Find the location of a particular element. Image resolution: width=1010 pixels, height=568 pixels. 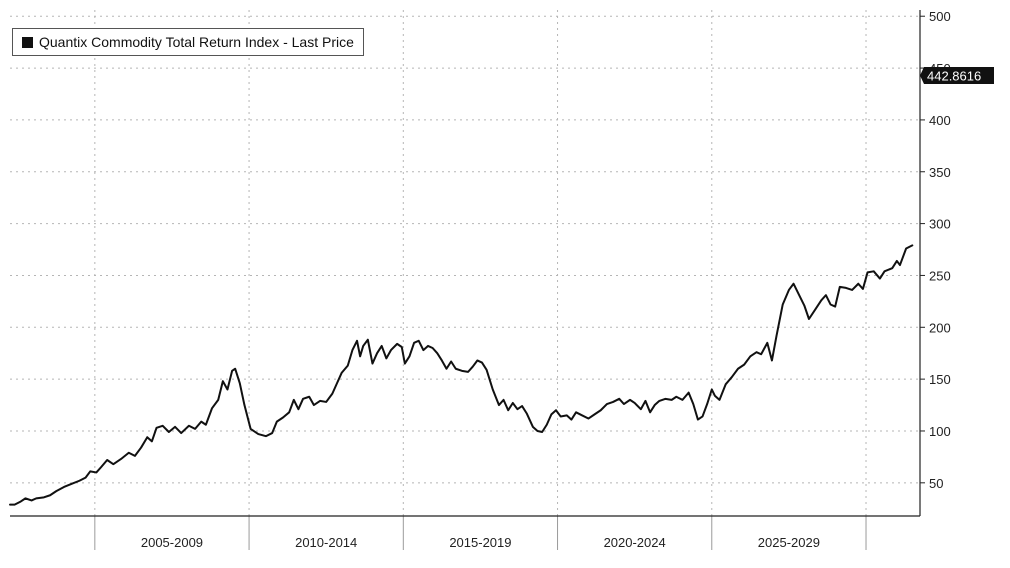

legend-swatch-icon is located at coordinates (27, 42).